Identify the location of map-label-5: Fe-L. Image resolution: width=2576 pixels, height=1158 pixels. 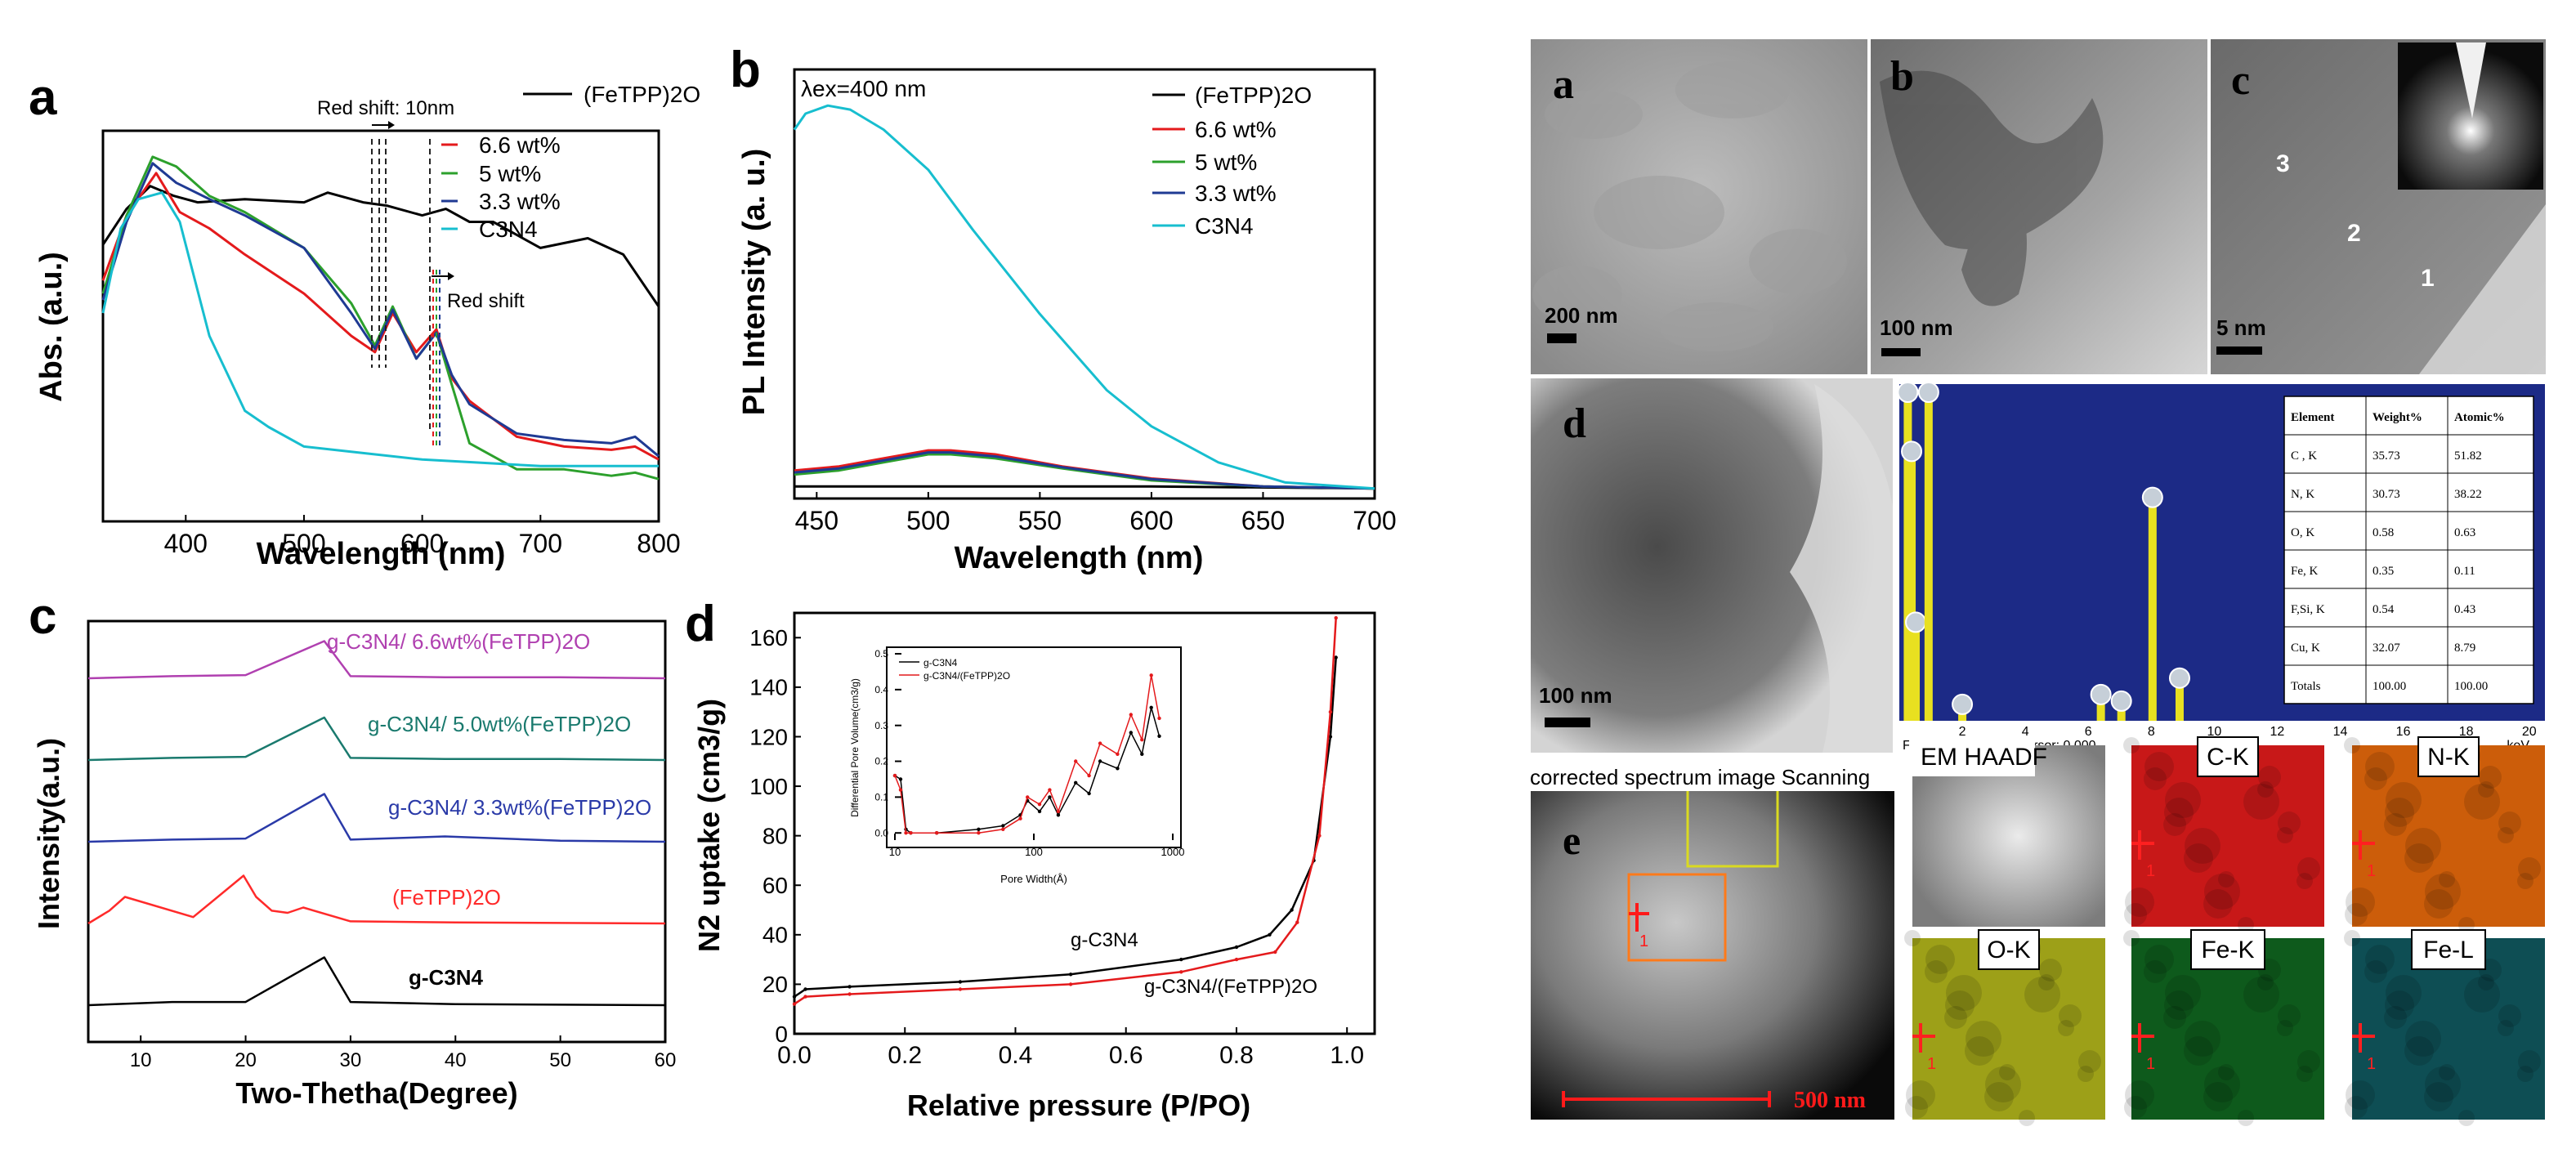
(2448, 951).